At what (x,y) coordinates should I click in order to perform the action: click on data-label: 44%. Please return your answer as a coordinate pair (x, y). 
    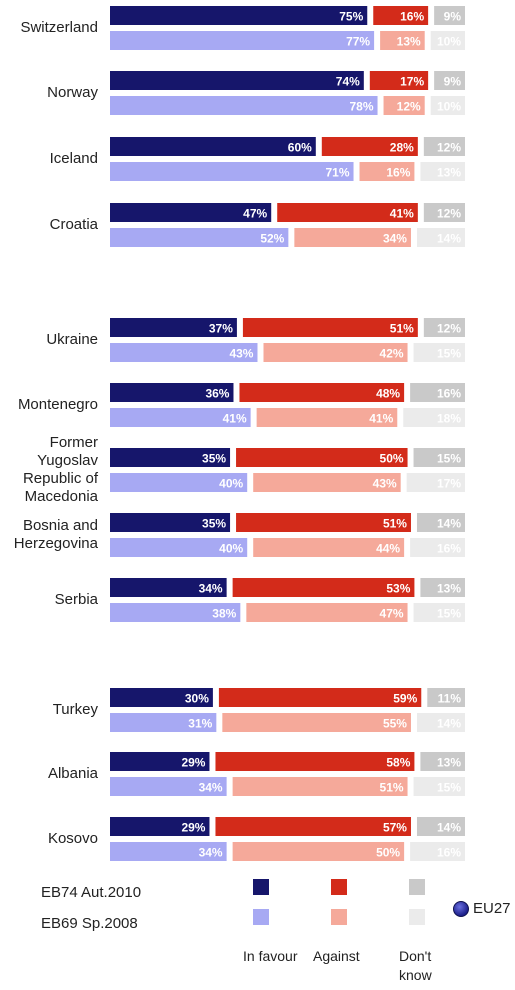
    Looking at the image, I should click on (388, 549).